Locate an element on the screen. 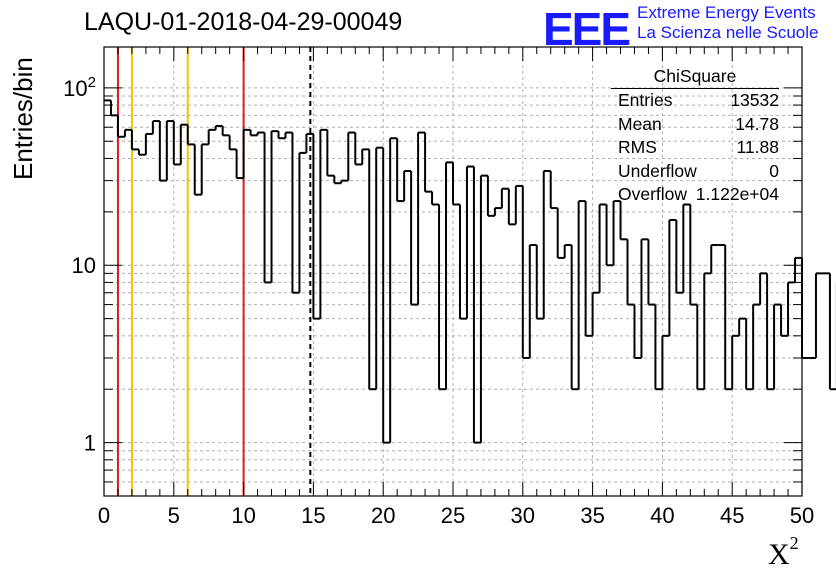  x-tick-label: 0 is located at coordinates (104, 515).